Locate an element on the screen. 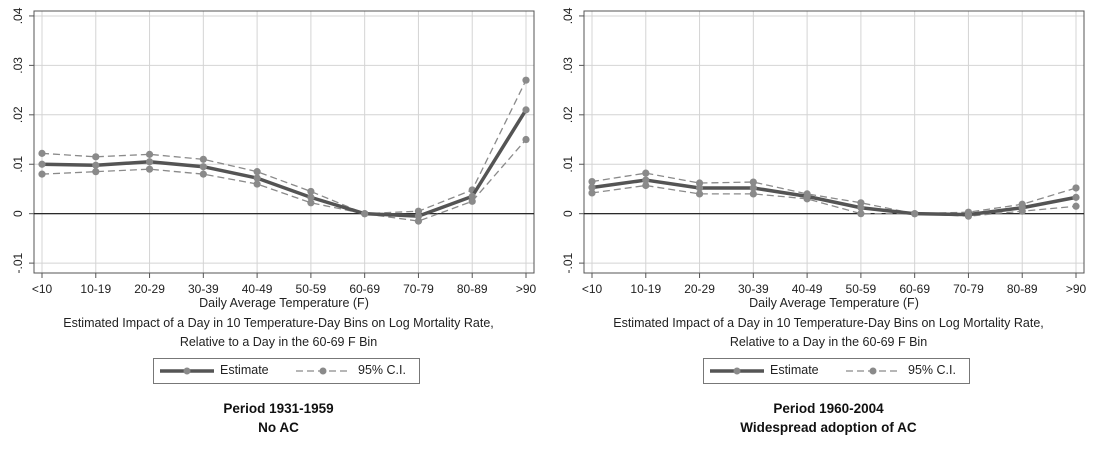 This screenshot has width=1114, height=452. x-tick-label: 20-29 is located at coordinates (149, 289).